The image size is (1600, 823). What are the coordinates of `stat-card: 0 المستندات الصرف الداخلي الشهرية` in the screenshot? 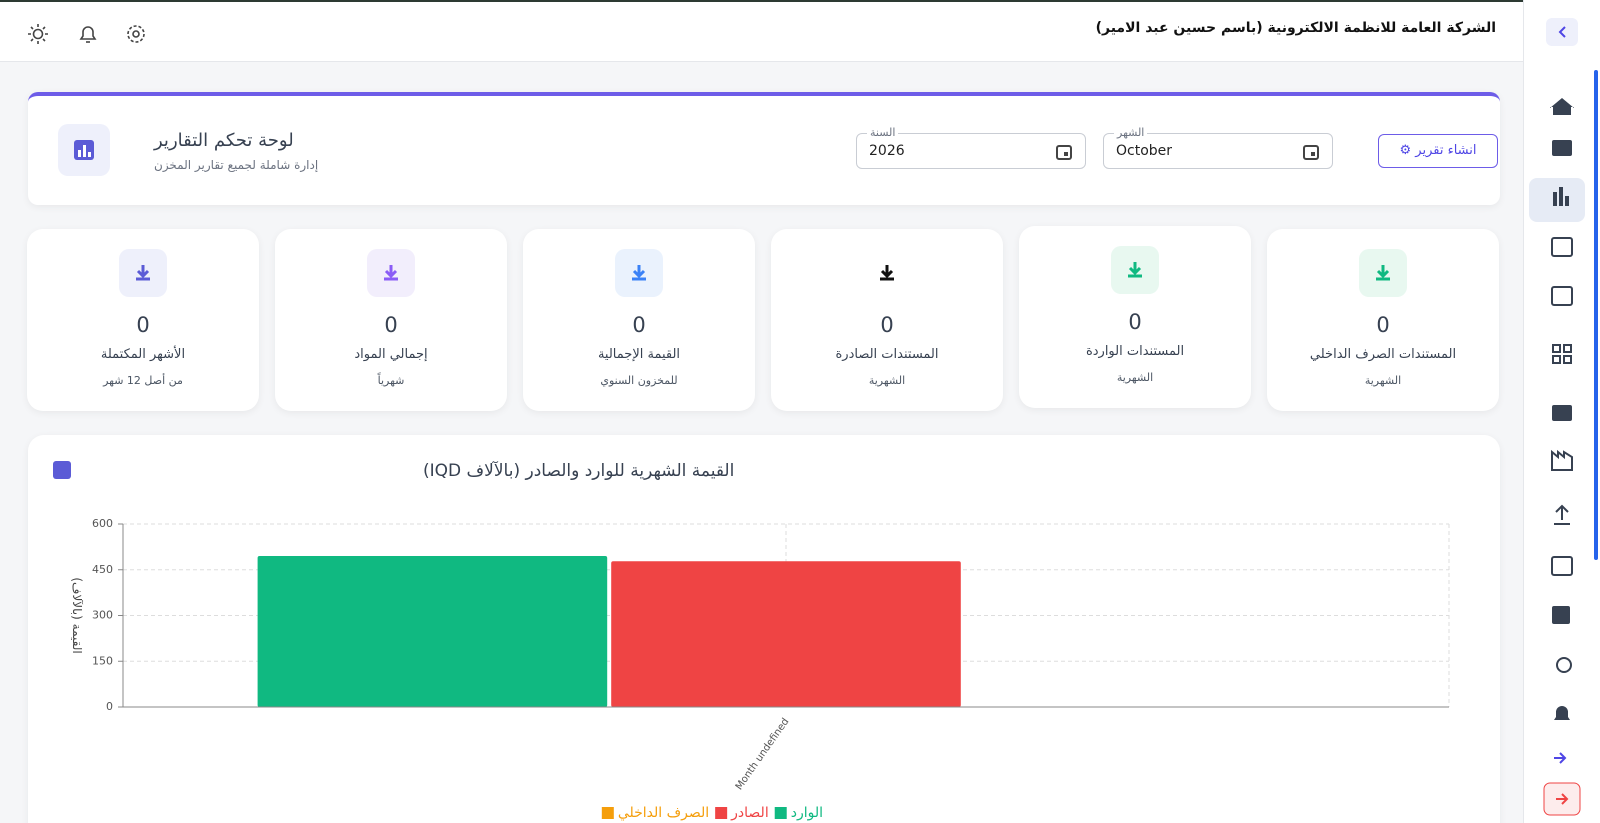 It's located at (1383, 320).